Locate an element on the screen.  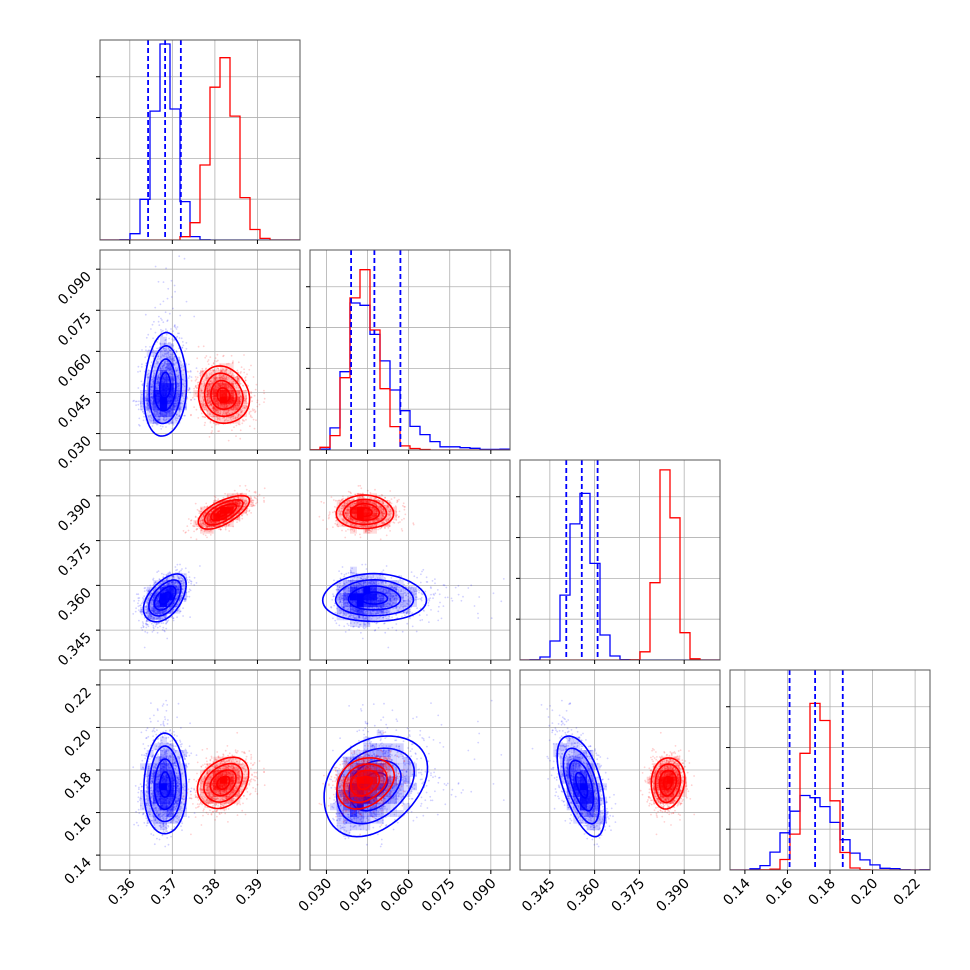
y-tick-label-1-3: 0.075 is located at coordinates (75, 330).